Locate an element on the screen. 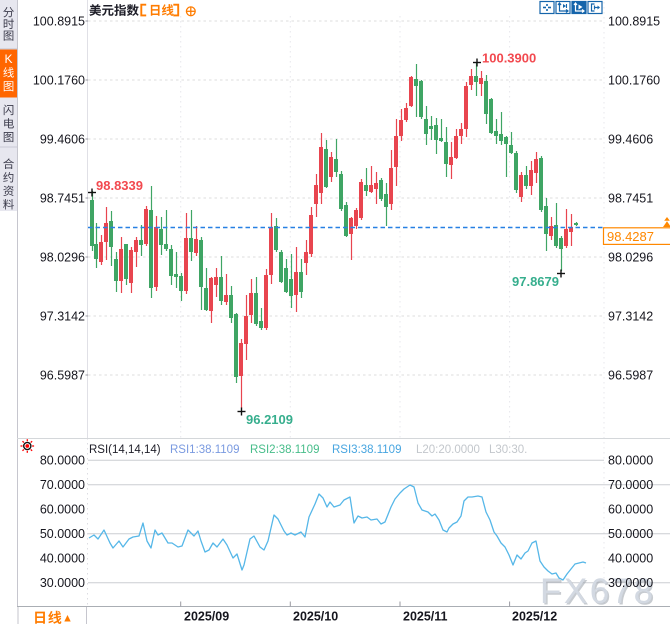 Image resolution: width=670 pixels, height=624 pixels. svg-text: L20:20.0000 is located at coordinates (448, 450).